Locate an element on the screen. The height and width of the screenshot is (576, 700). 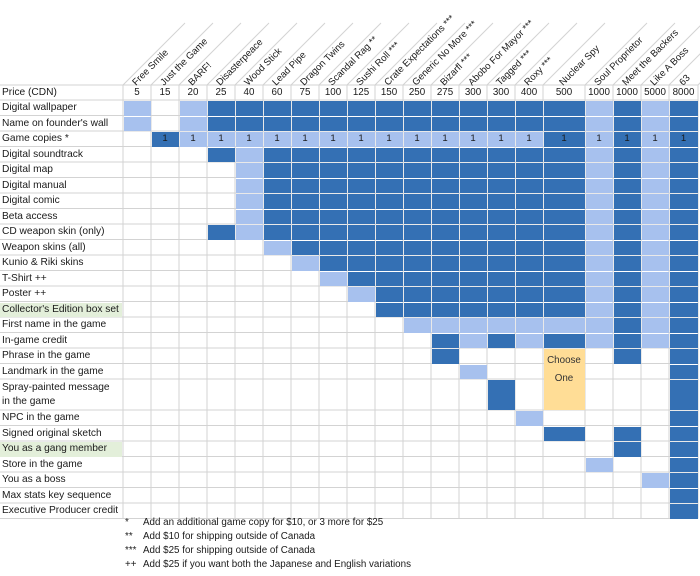
price-value: 125 is located at coordinates (361, 92).